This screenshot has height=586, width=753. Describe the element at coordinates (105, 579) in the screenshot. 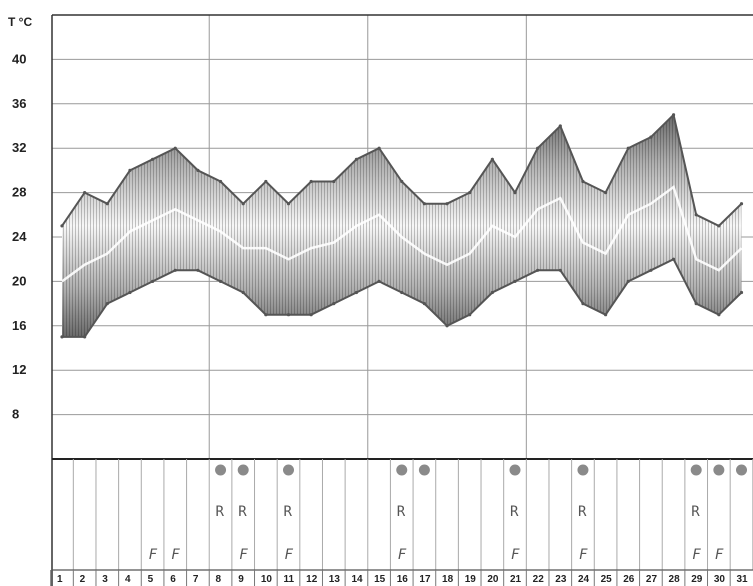

I see `day-label: 3` at that location.